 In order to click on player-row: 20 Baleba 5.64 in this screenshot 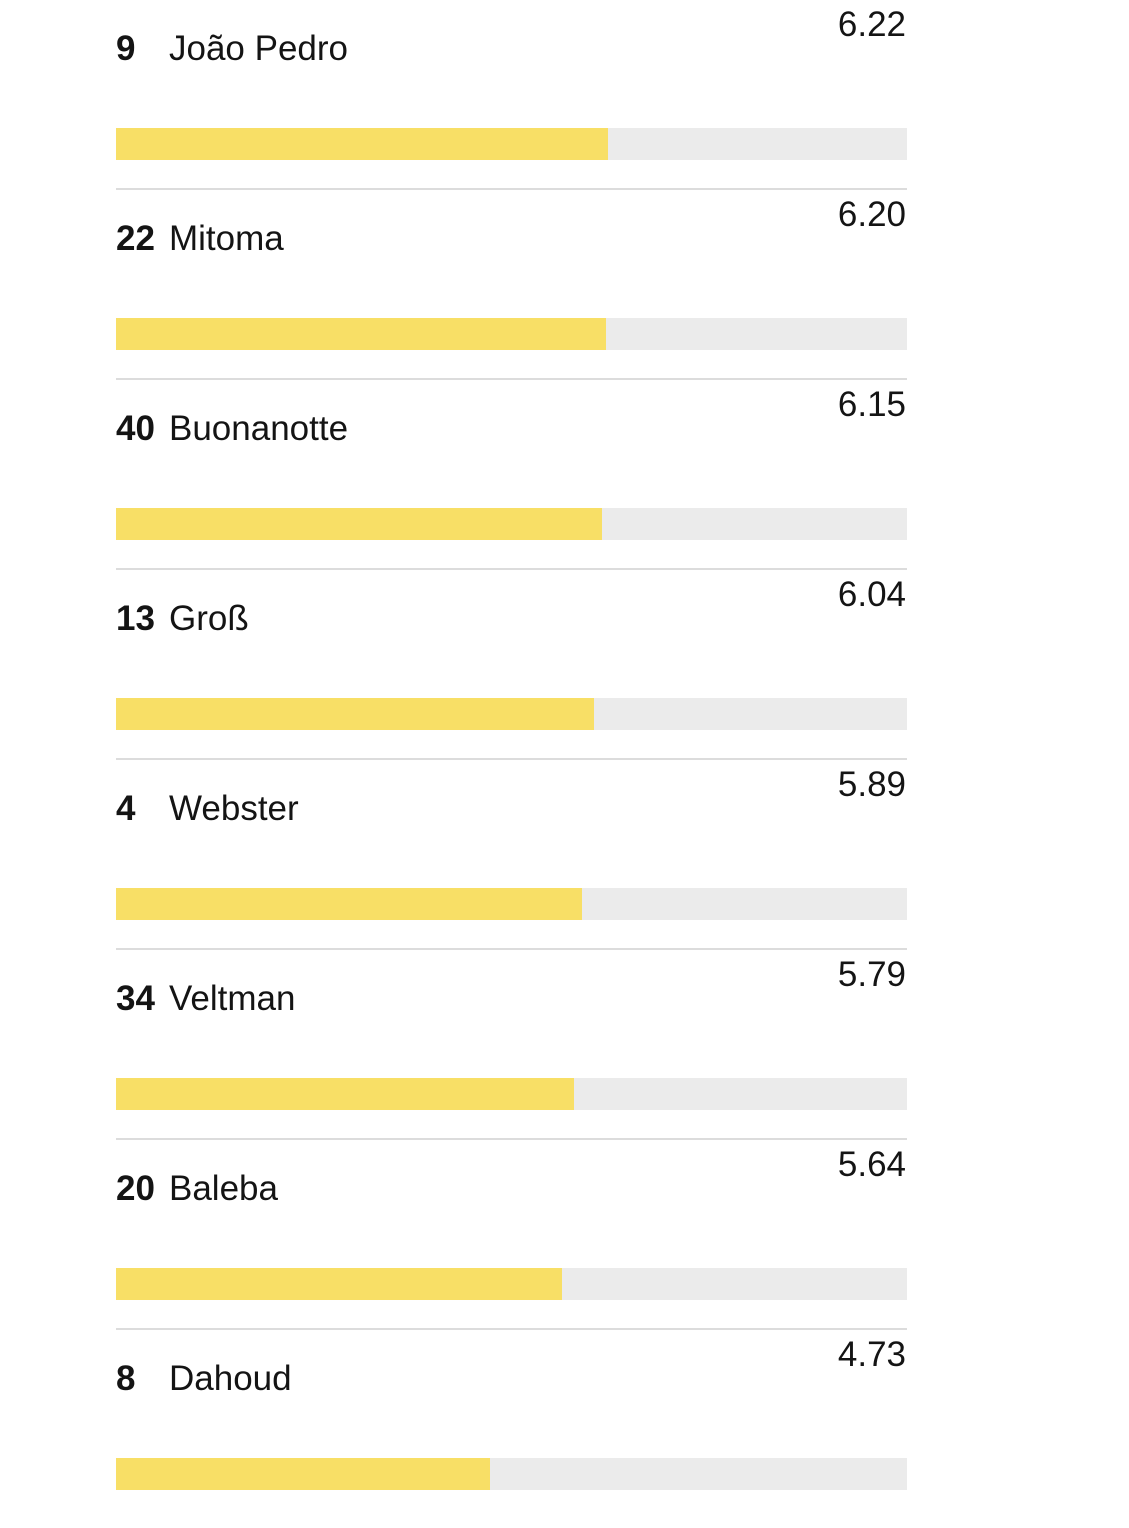, I will do `click(511, 1235)`.